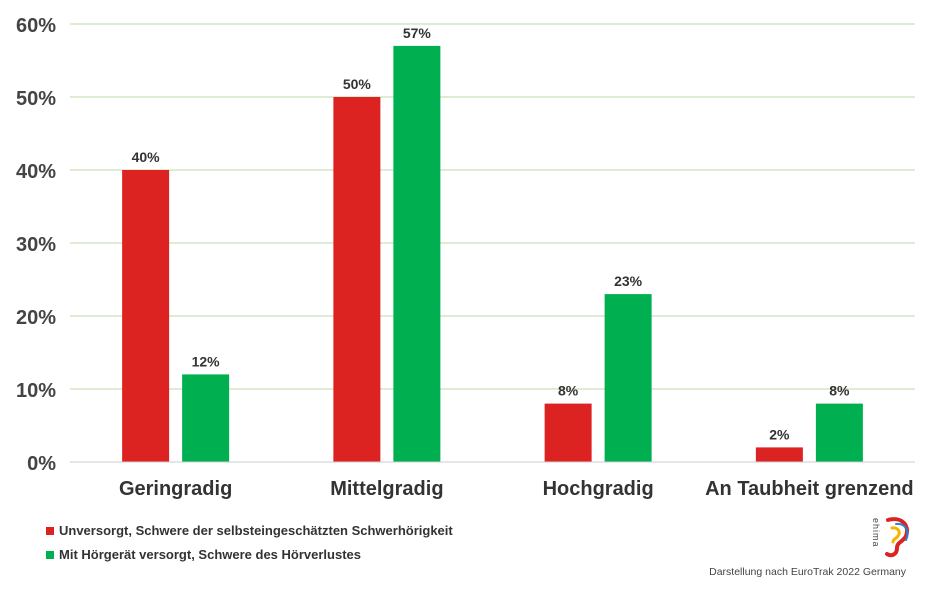 The height and width of the screenshot is (600, 932). Describe the element at coordinates (779, 434) in the screenshot. I see `data-label: 2%` at that location.